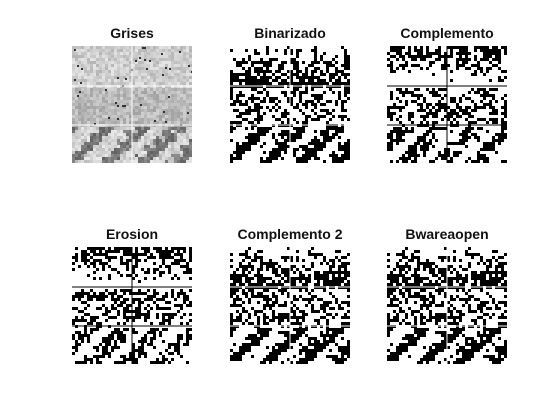 The width and height of the screenshot is (560, 420). What do you see at coordinates (447, 33) in the screenshot?
I see `subplot-title: Complemento` at bounding box center [447, 33].